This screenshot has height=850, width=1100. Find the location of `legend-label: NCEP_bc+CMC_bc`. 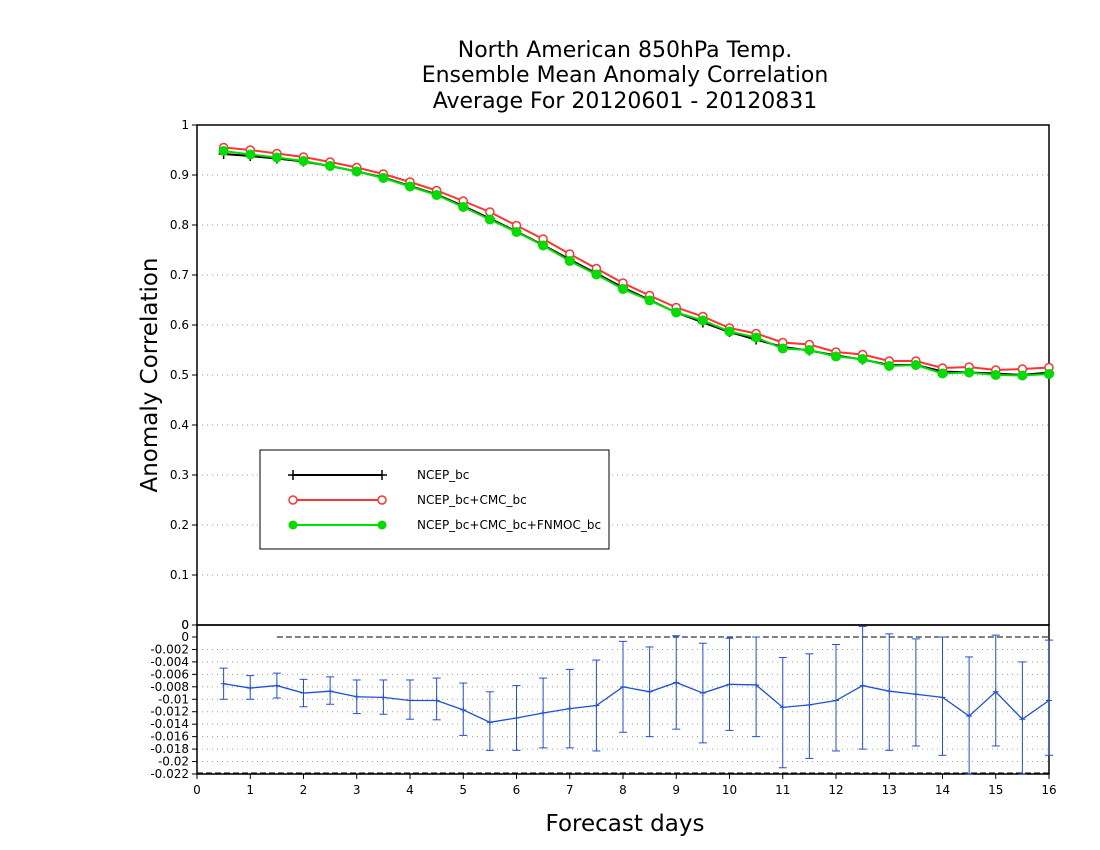

legend-label: NCEP_bc+CMC_bc is located at coordinates (472, 500).